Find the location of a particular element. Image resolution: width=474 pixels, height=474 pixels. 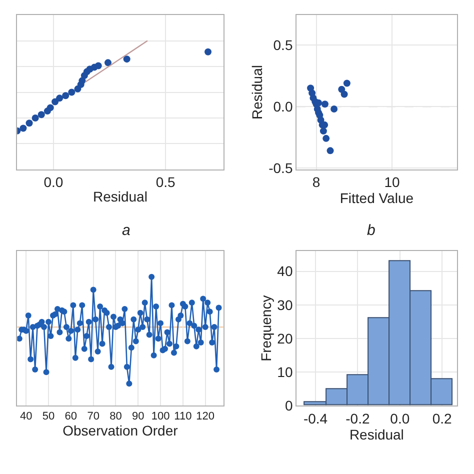

text: a is located at coordinates (126, 230).